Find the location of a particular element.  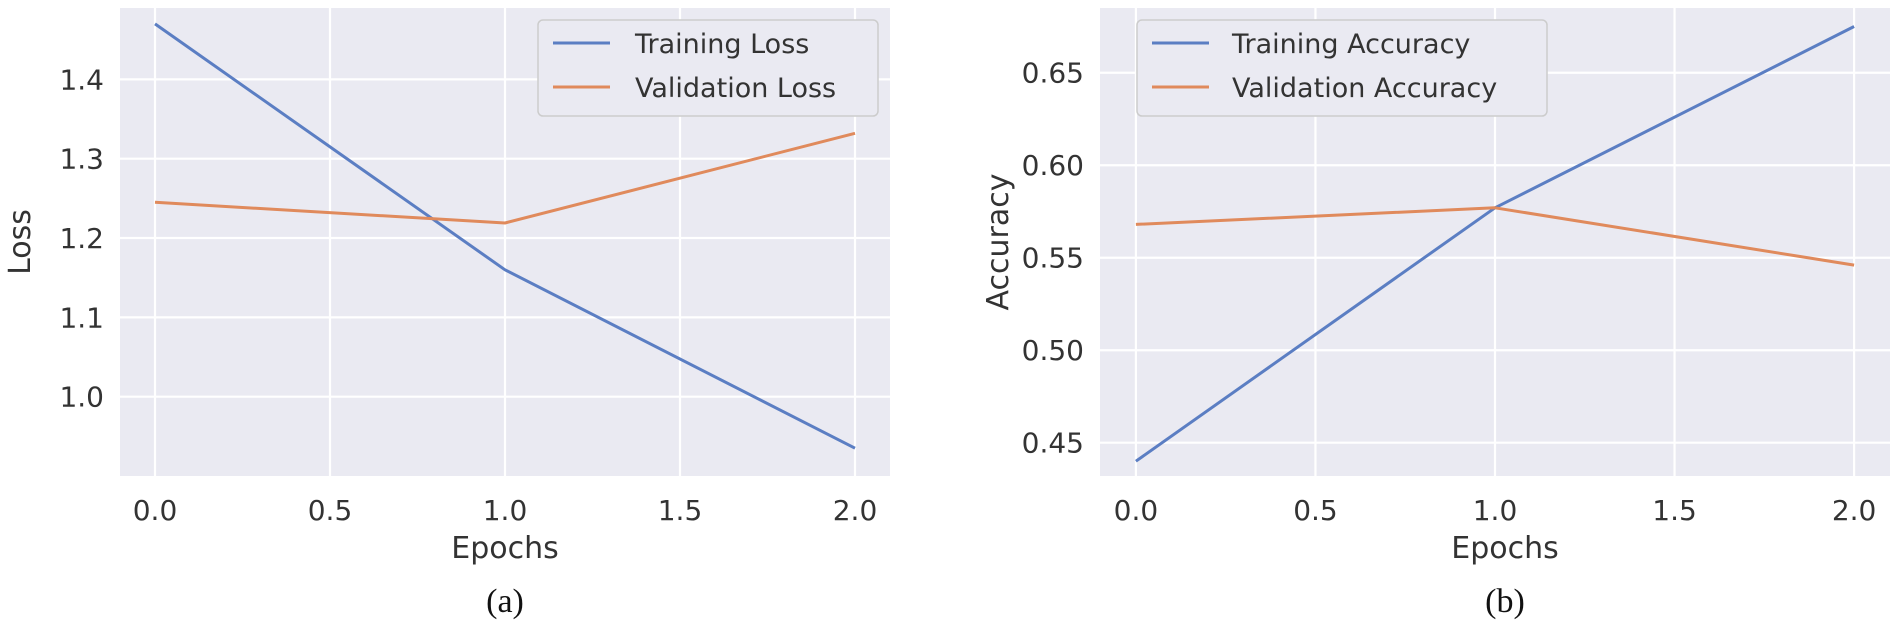

loss-y-tick-label: 1.0 is located at coordinates (81, 397).